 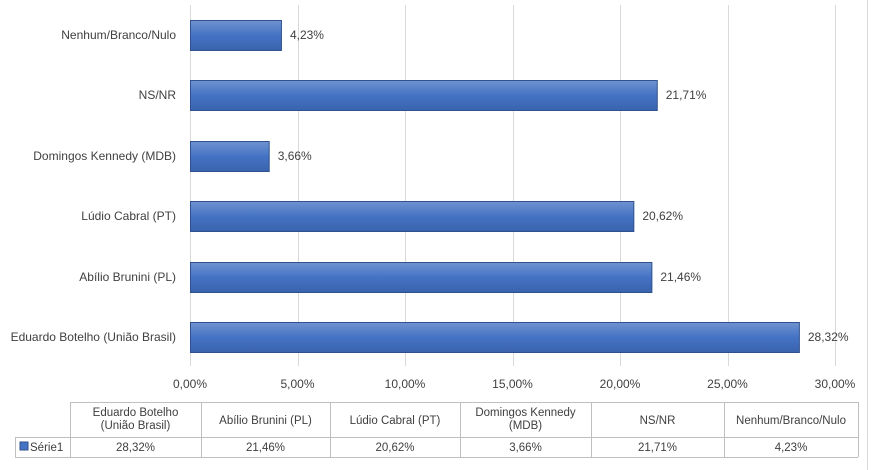 What do you see at coordinates (727, 384) in the screenshot?
I see `x-tick-label: 25,00%` at bounding box center [727, 384].